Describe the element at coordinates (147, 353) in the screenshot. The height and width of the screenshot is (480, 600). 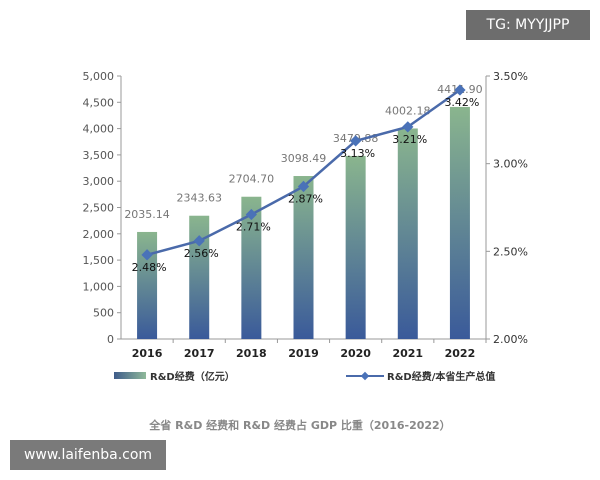
I see `x-tick-label: 2016` at that location.